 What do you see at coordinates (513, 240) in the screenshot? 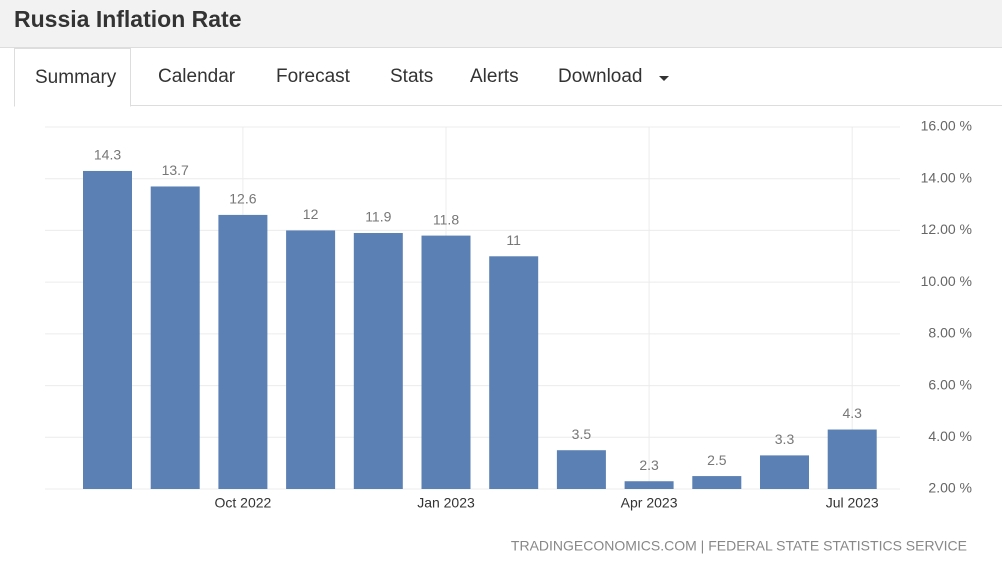
I see `data-label: 11` at bounding box center [513, 240].